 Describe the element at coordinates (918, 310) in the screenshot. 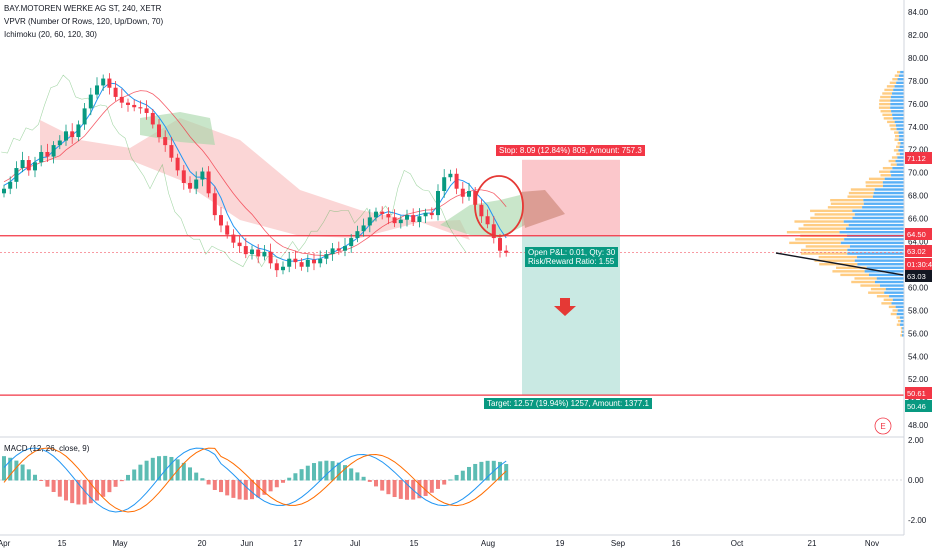

I see `price-tick-label: 58.00` at that location.